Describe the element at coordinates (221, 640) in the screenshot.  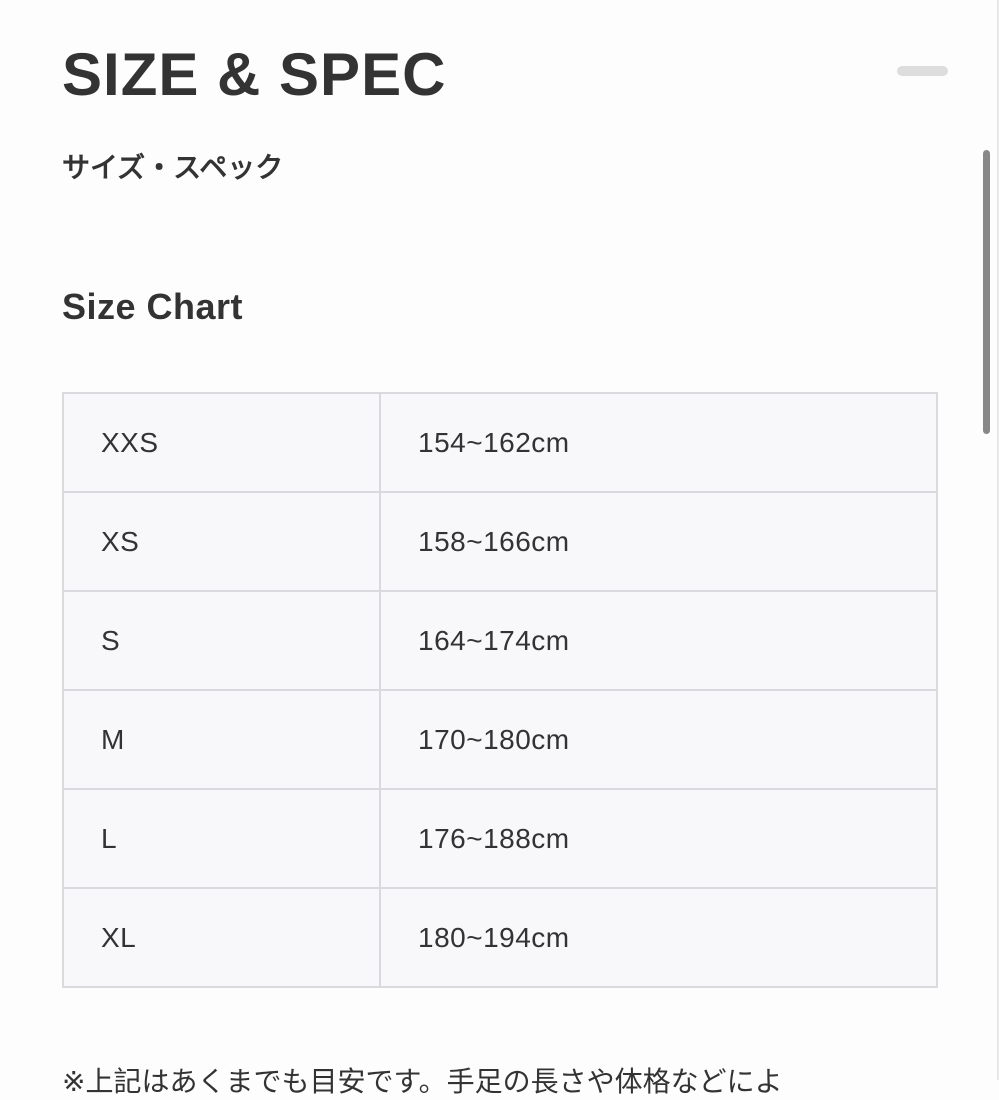
I see `size-cell: S` at that location.